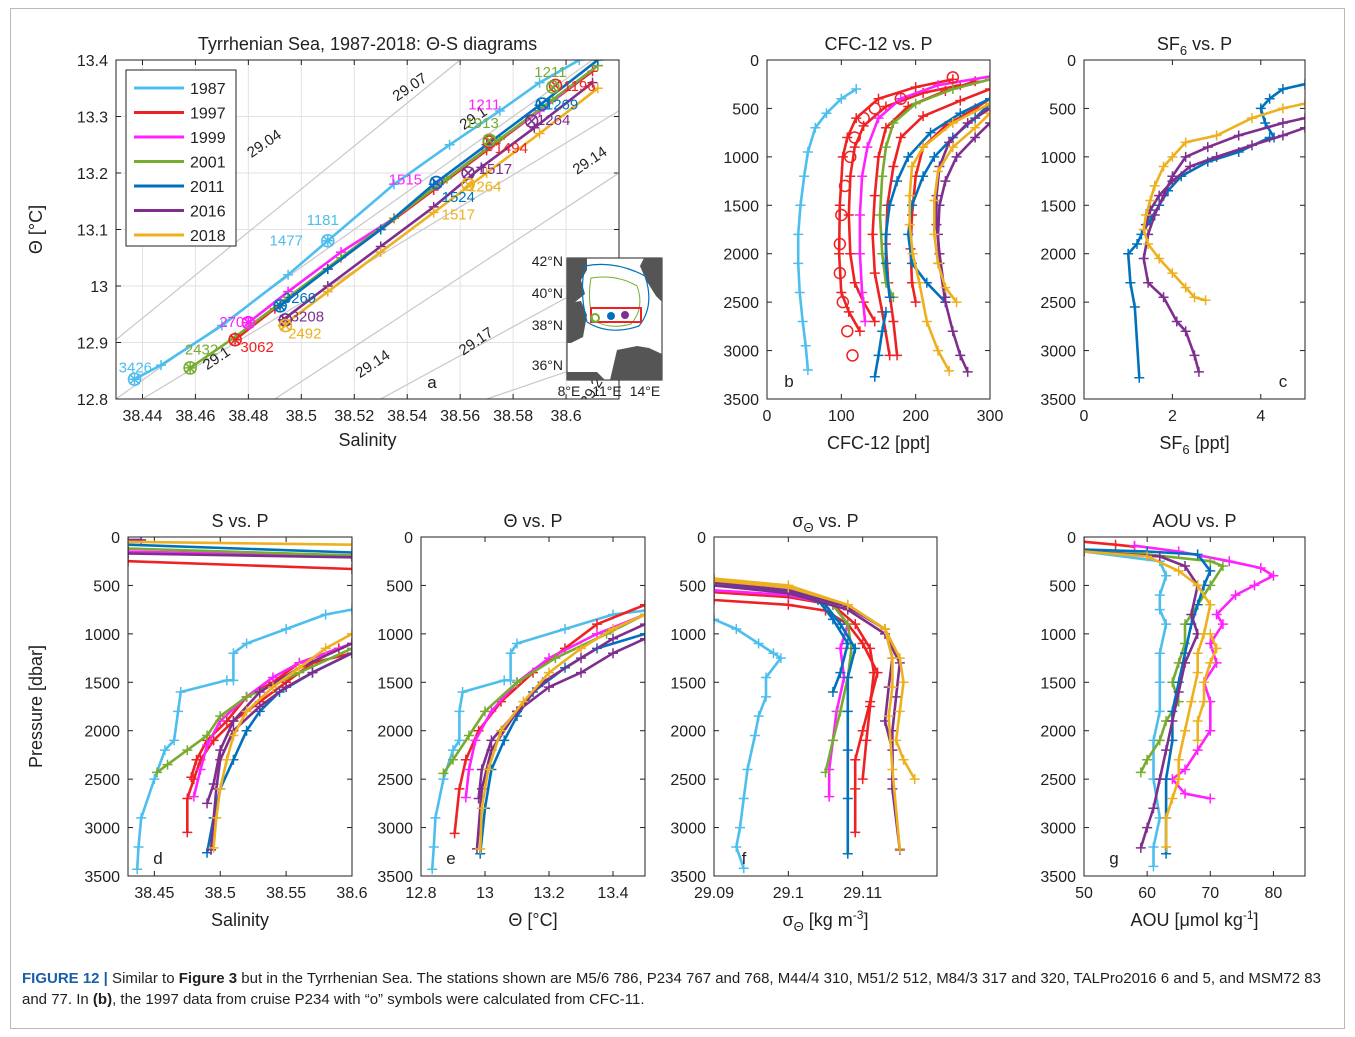  Describe the element at coordinates (788, 920) in the screenshot. I see `x-axis-label-part: σ` at that location.